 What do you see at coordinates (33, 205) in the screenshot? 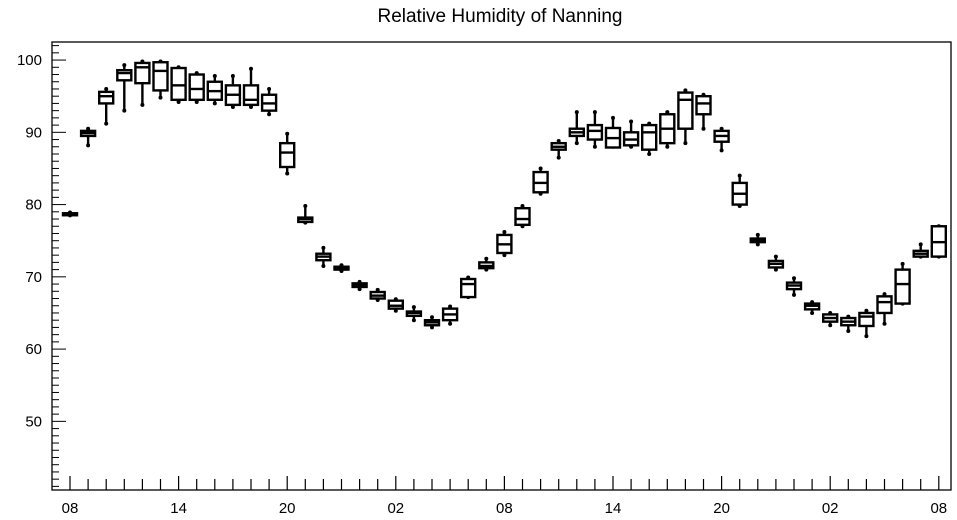
I see `y-tick-label: 80` at bounding box center [33, 205].